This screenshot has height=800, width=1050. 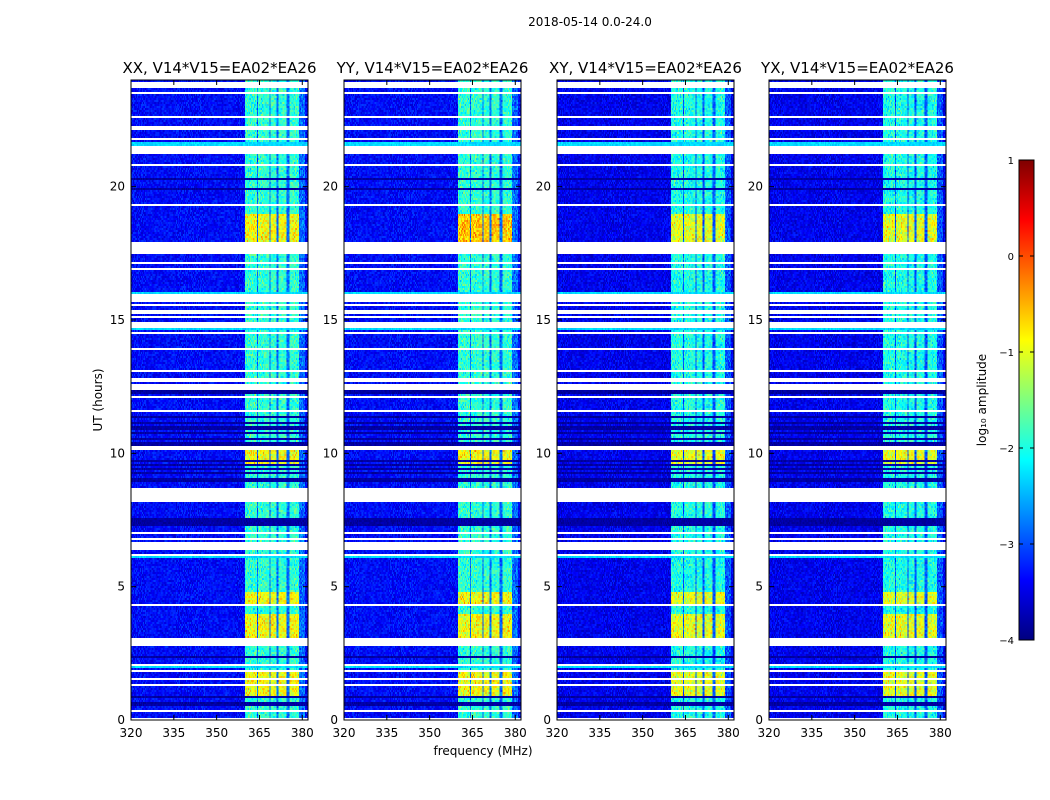 I want to click on heatmap-yy, so click(x=432, y=400).